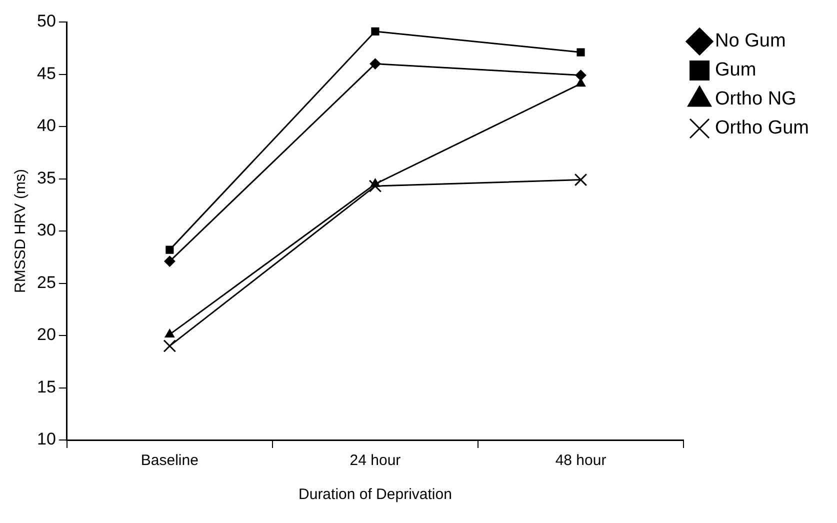 This screenshot has width=837, height=523. What do you see at coordinates (46, 439) in the screenshot?
I see `y-tick-label: 10` at bounding box center [46, 439].